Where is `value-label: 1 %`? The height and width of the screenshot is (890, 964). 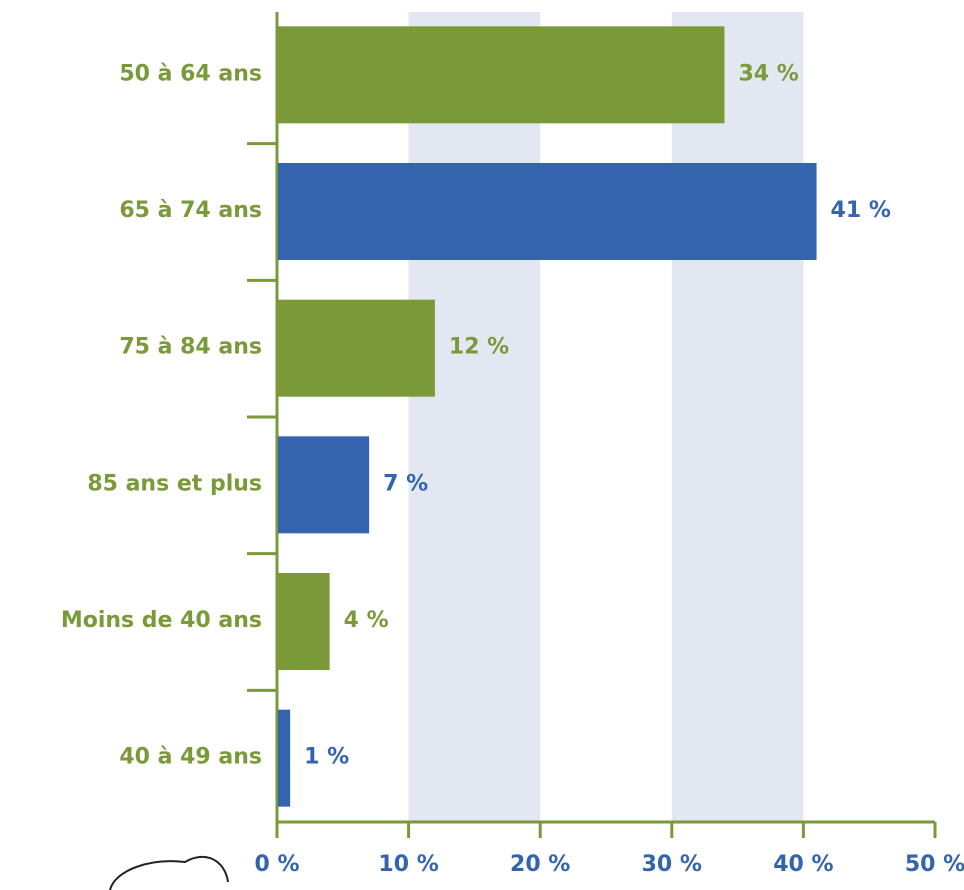
value-label: 1 % is located at coordinates (326, 757).